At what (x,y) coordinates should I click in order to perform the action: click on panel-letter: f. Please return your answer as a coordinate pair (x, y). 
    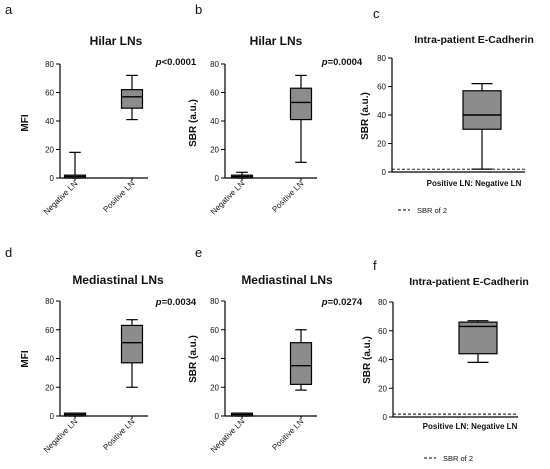
    Looking at the image, I should click on (375, 265).